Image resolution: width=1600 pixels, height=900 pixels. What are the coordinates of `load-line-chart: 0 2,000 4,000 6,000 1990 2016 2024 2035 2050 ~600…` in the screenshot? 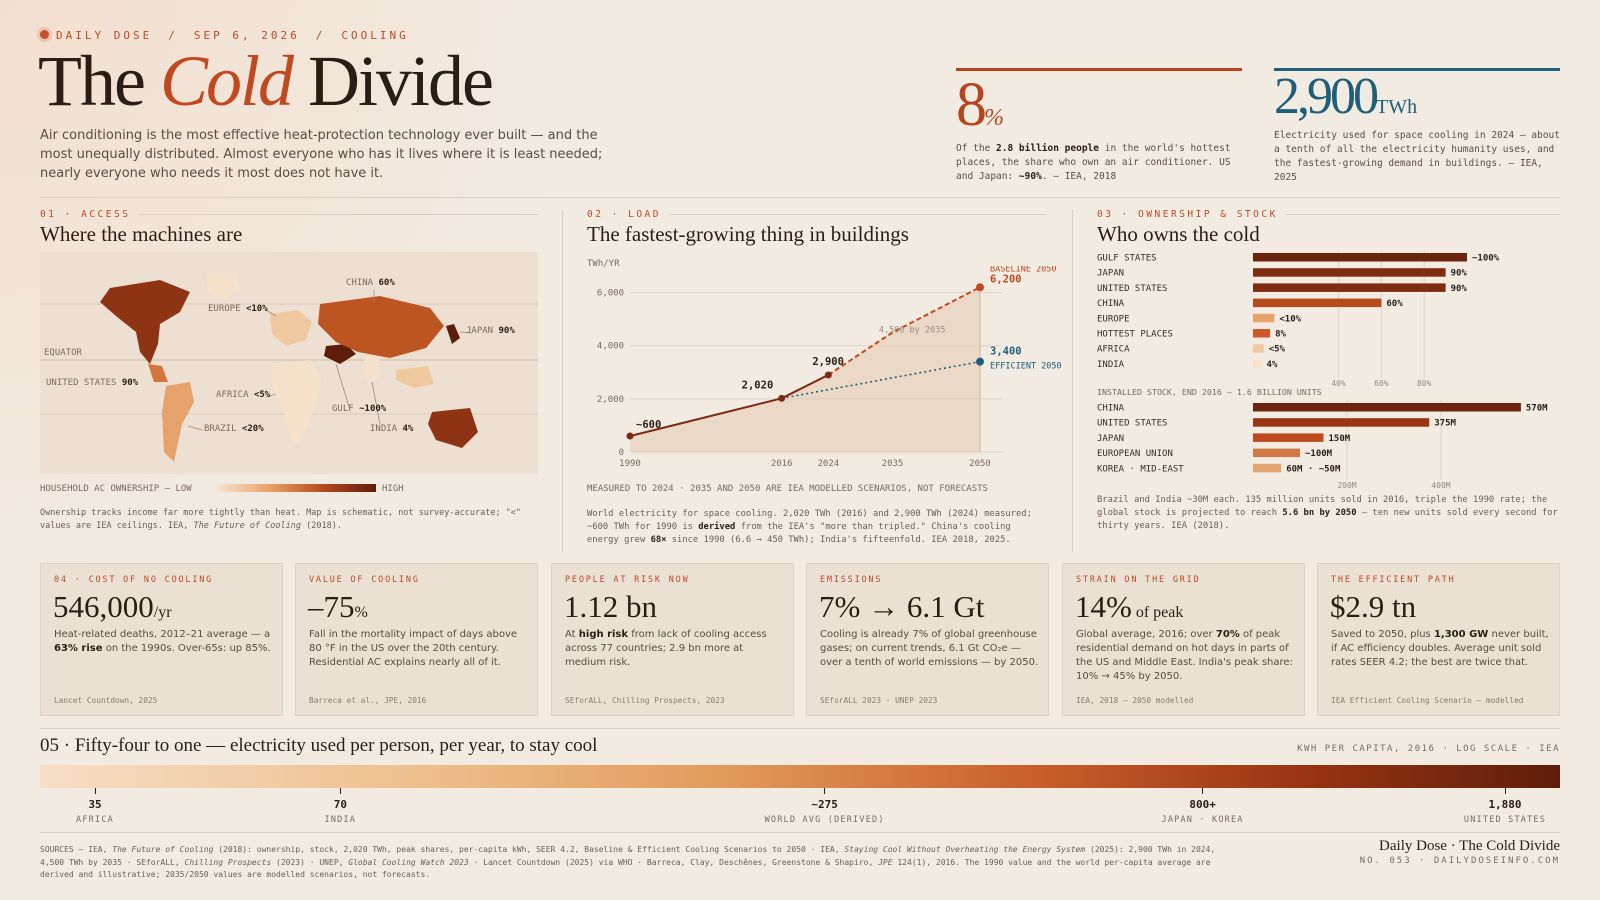 It's located at (829, 367).